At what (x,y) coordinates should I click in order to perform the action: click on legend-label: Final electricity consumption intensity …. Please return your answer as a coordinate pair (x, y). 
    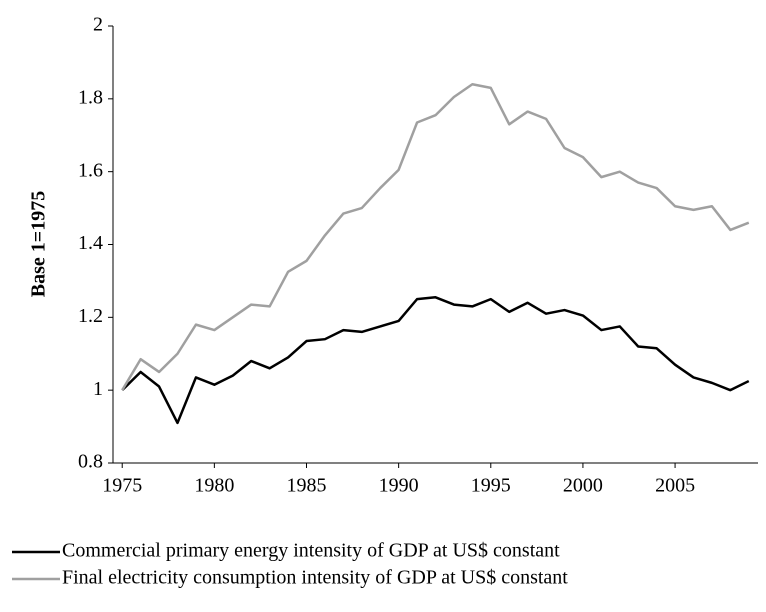
    Looking at the image, I should click on (315, 578).